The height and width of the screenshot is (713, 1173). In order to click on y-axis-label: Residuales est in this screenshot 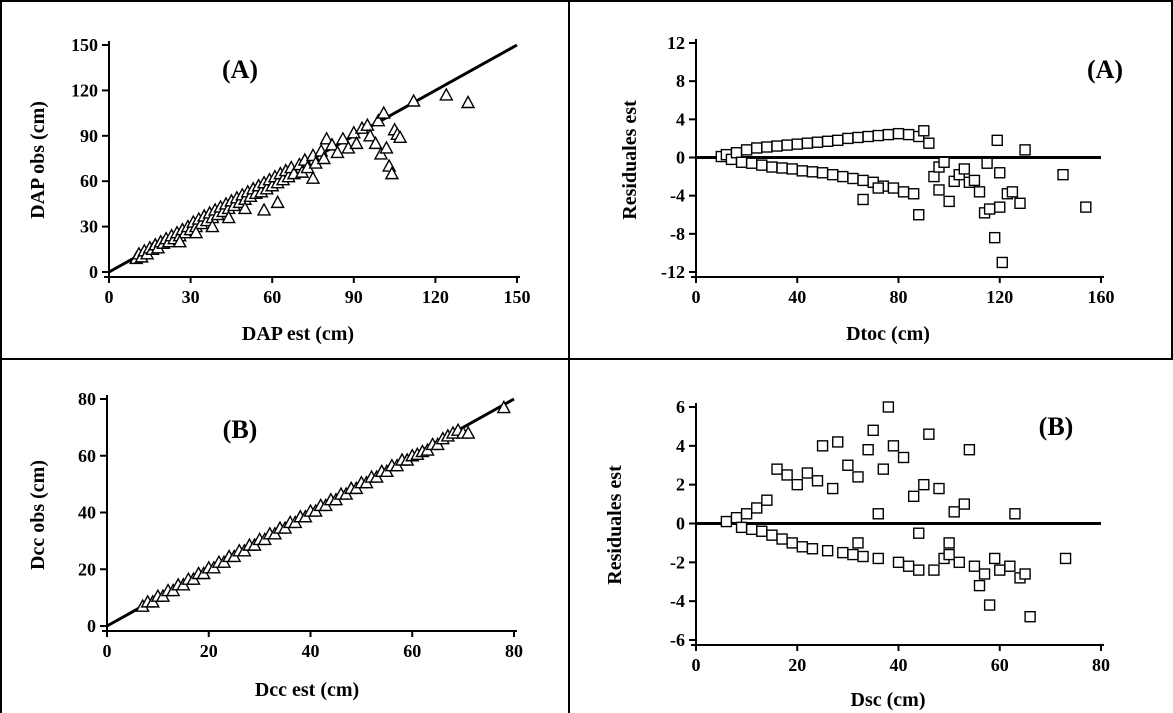, I will do `click(615, 525)`.